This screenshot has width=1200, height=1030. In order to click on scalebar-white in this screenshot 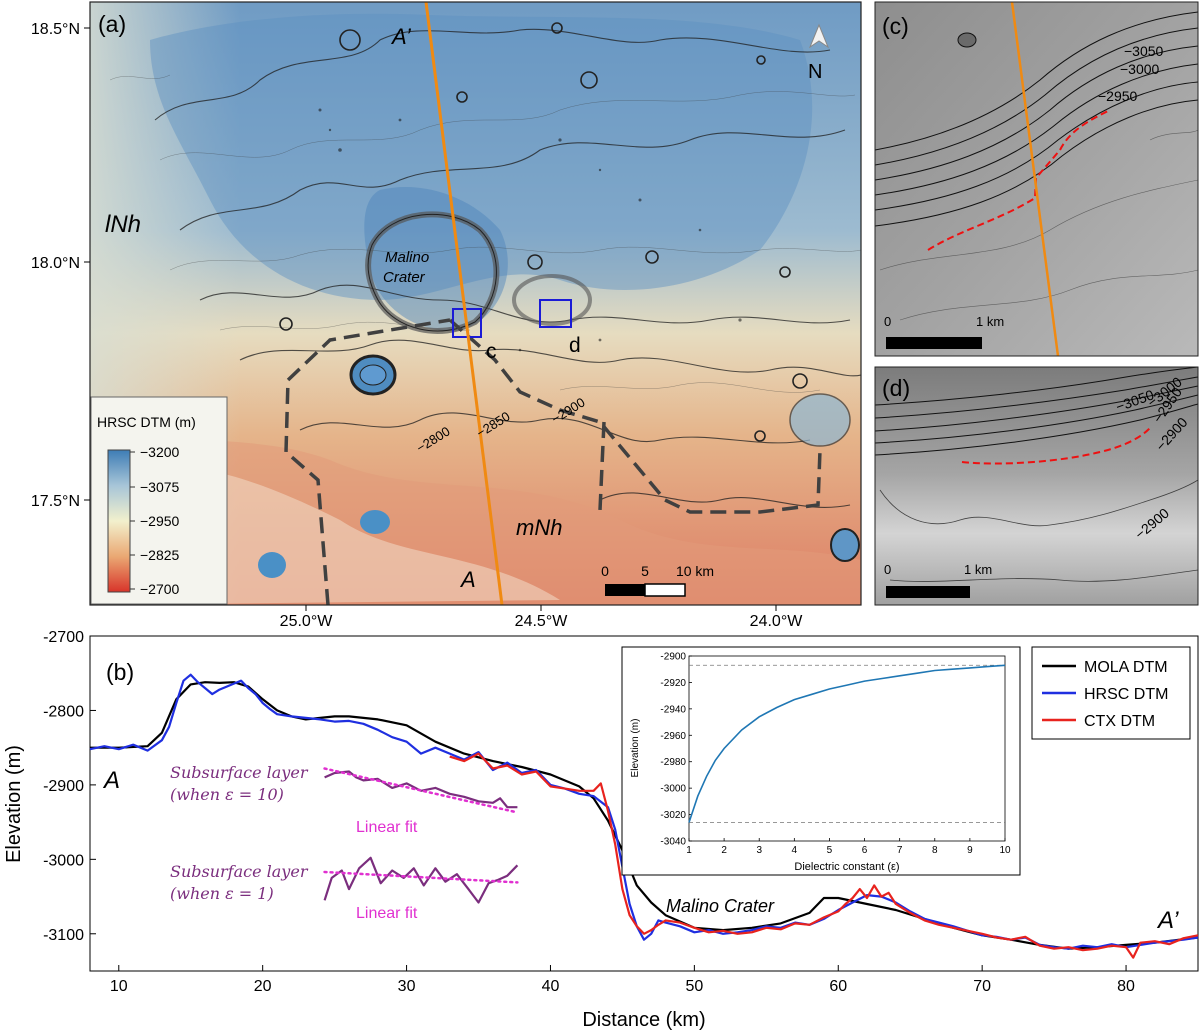, I will do `click(665, 590)`.